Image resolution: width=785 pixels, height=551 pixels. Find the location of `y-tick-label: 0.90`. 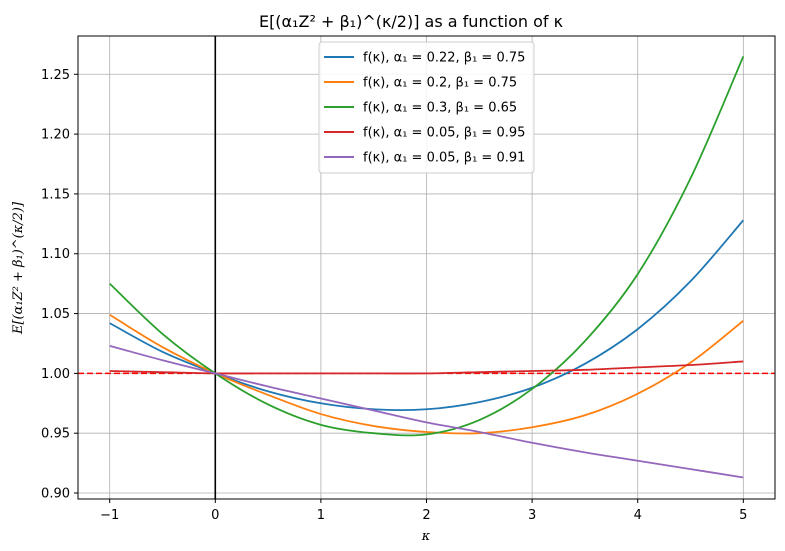

y-tick-label: 0.90 is located at coordinates (55, 494).